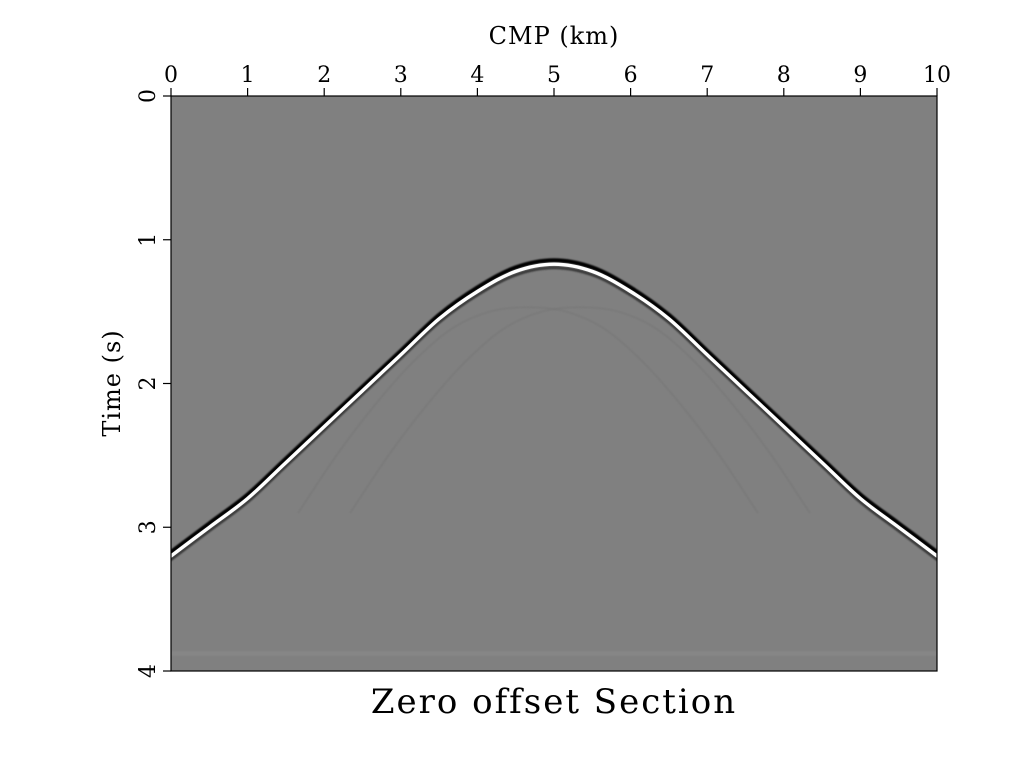  What do you see at coordinates (148, 527) in the screenshot?
I see `y-tick-label: 3` at bounding box center [148, 527].